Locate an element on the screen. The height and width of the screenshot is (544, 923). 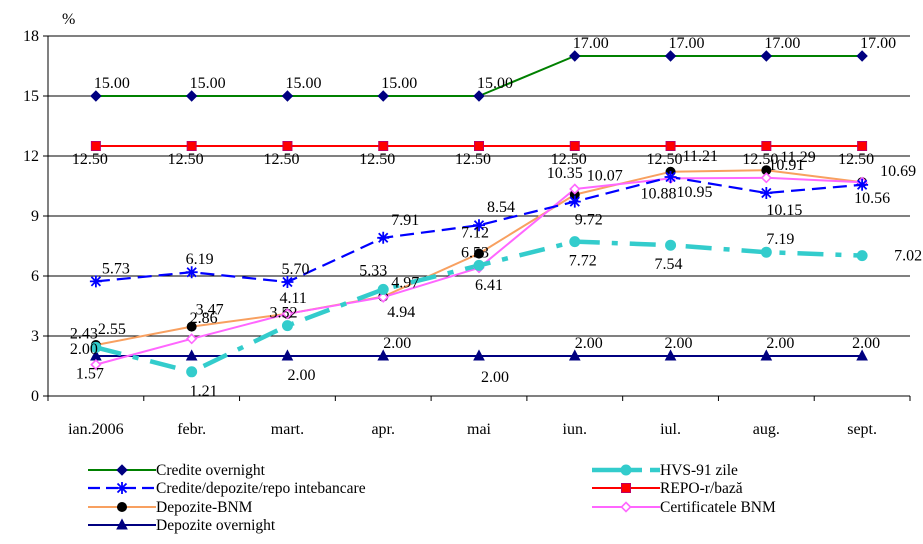
data-label: 1.21 is located at coordinates (204, 391).